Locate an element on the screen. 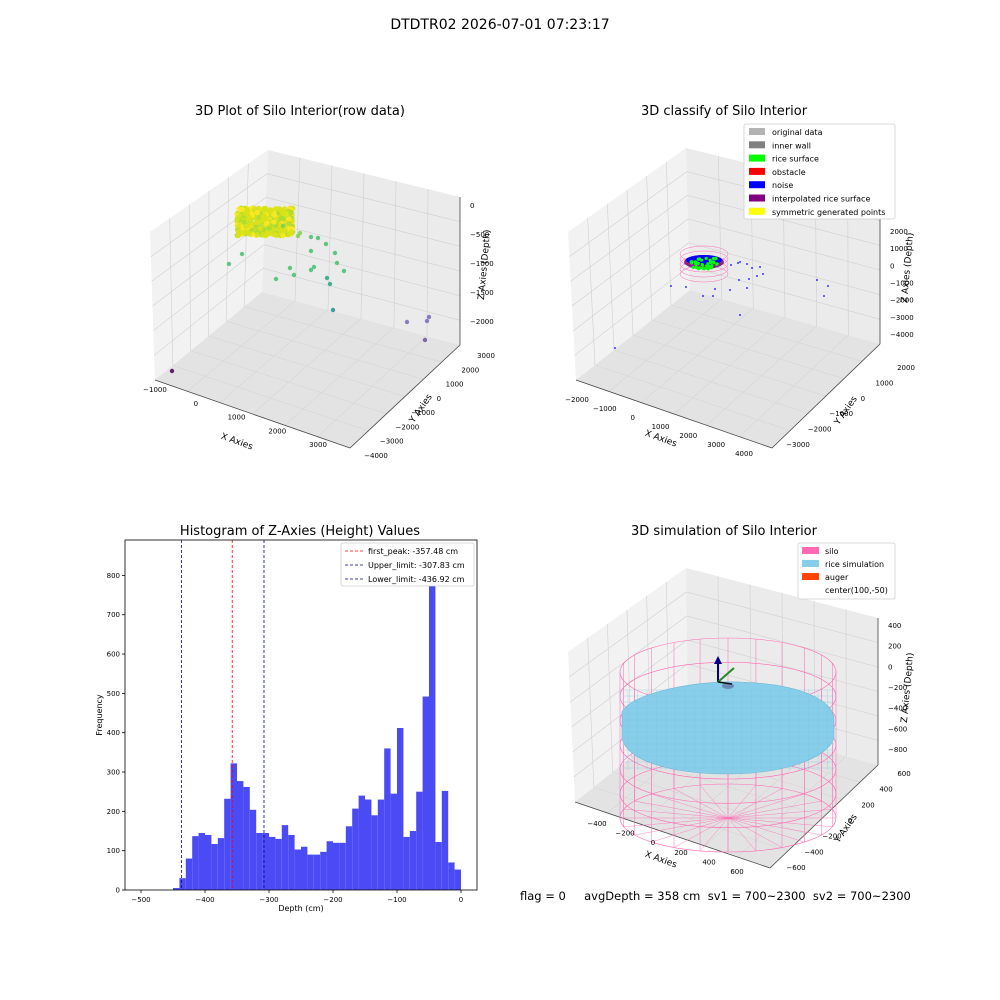 The image size is (1000, 1000). p4-ylabel: Y Axies is located at coordinates (846, 828).